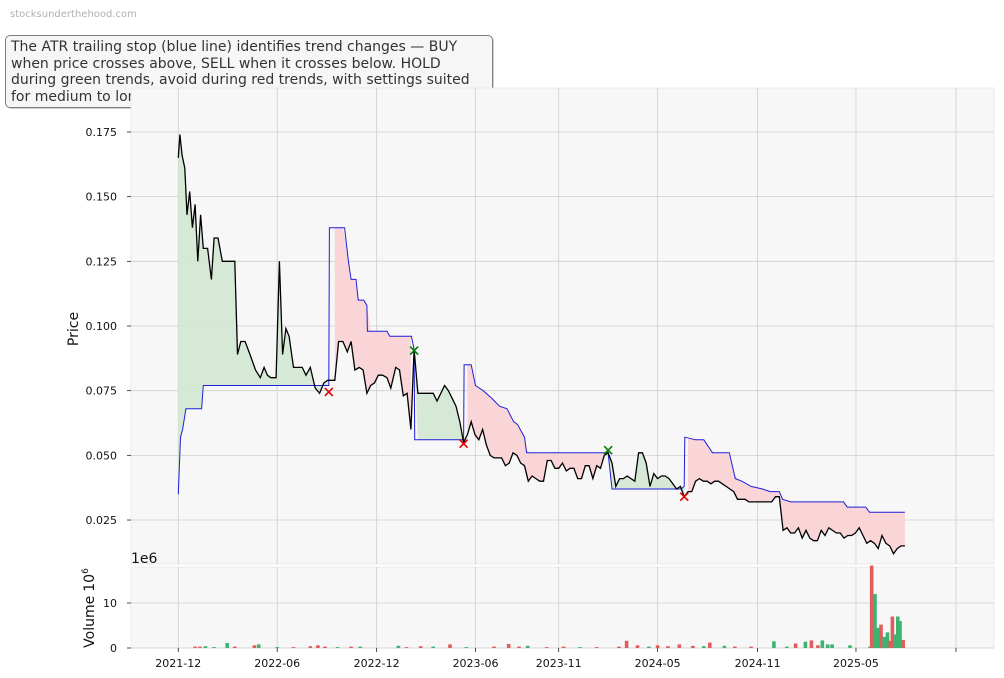 The height and width of the screenshot is (678, 1004). I want to click on price-y-axis-label: Price, so click(74, 329).